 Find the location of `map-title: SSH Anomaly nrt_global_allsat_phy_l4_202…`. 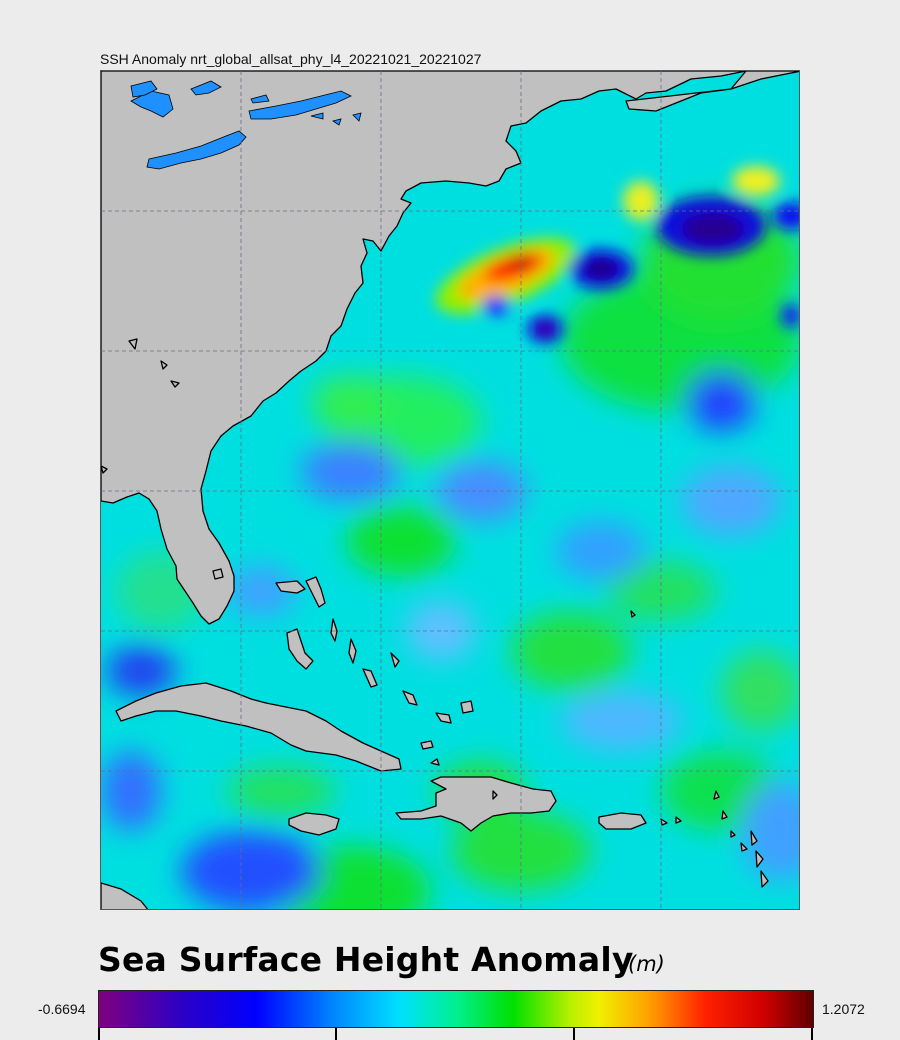

map-title: SSH Anomaly nrt_global_allsat_phy_l4_202… is located at coordinates (291, 59).